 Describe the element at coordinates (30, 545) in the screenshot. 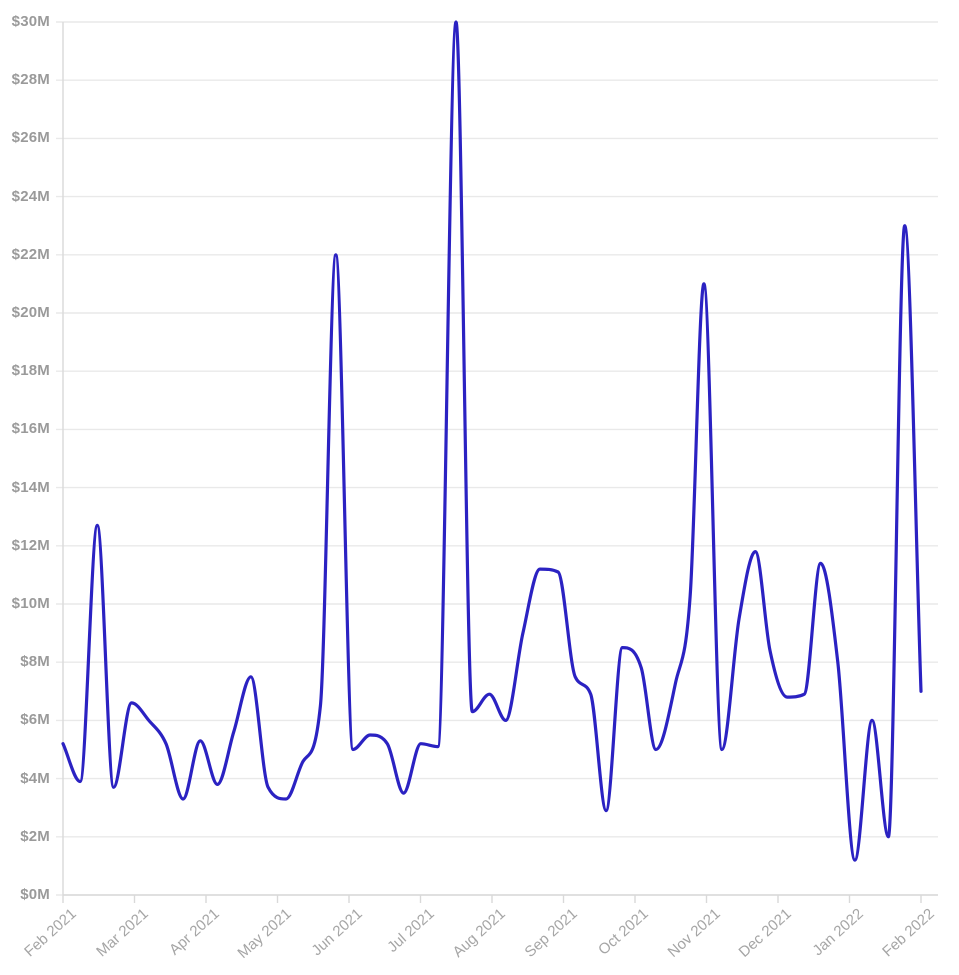

I see `y-axis-tick-label: $12M` at that location.